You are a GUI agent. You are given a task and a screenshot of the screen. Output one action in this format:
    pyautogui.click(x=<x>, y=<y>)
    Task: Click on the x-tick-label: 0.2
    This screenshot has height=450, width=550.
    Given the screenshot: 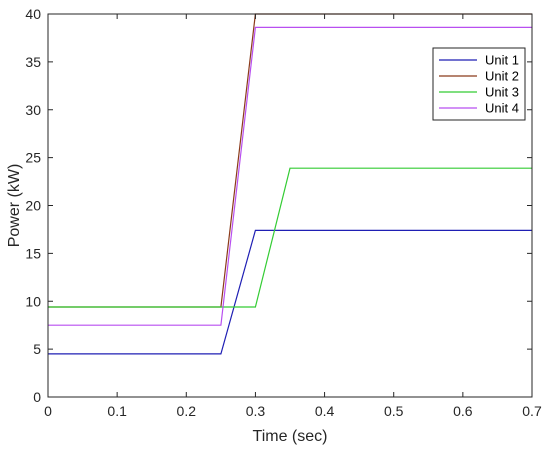 What is the action you would take?
    pyautogui.click(x=187, y=411)
    